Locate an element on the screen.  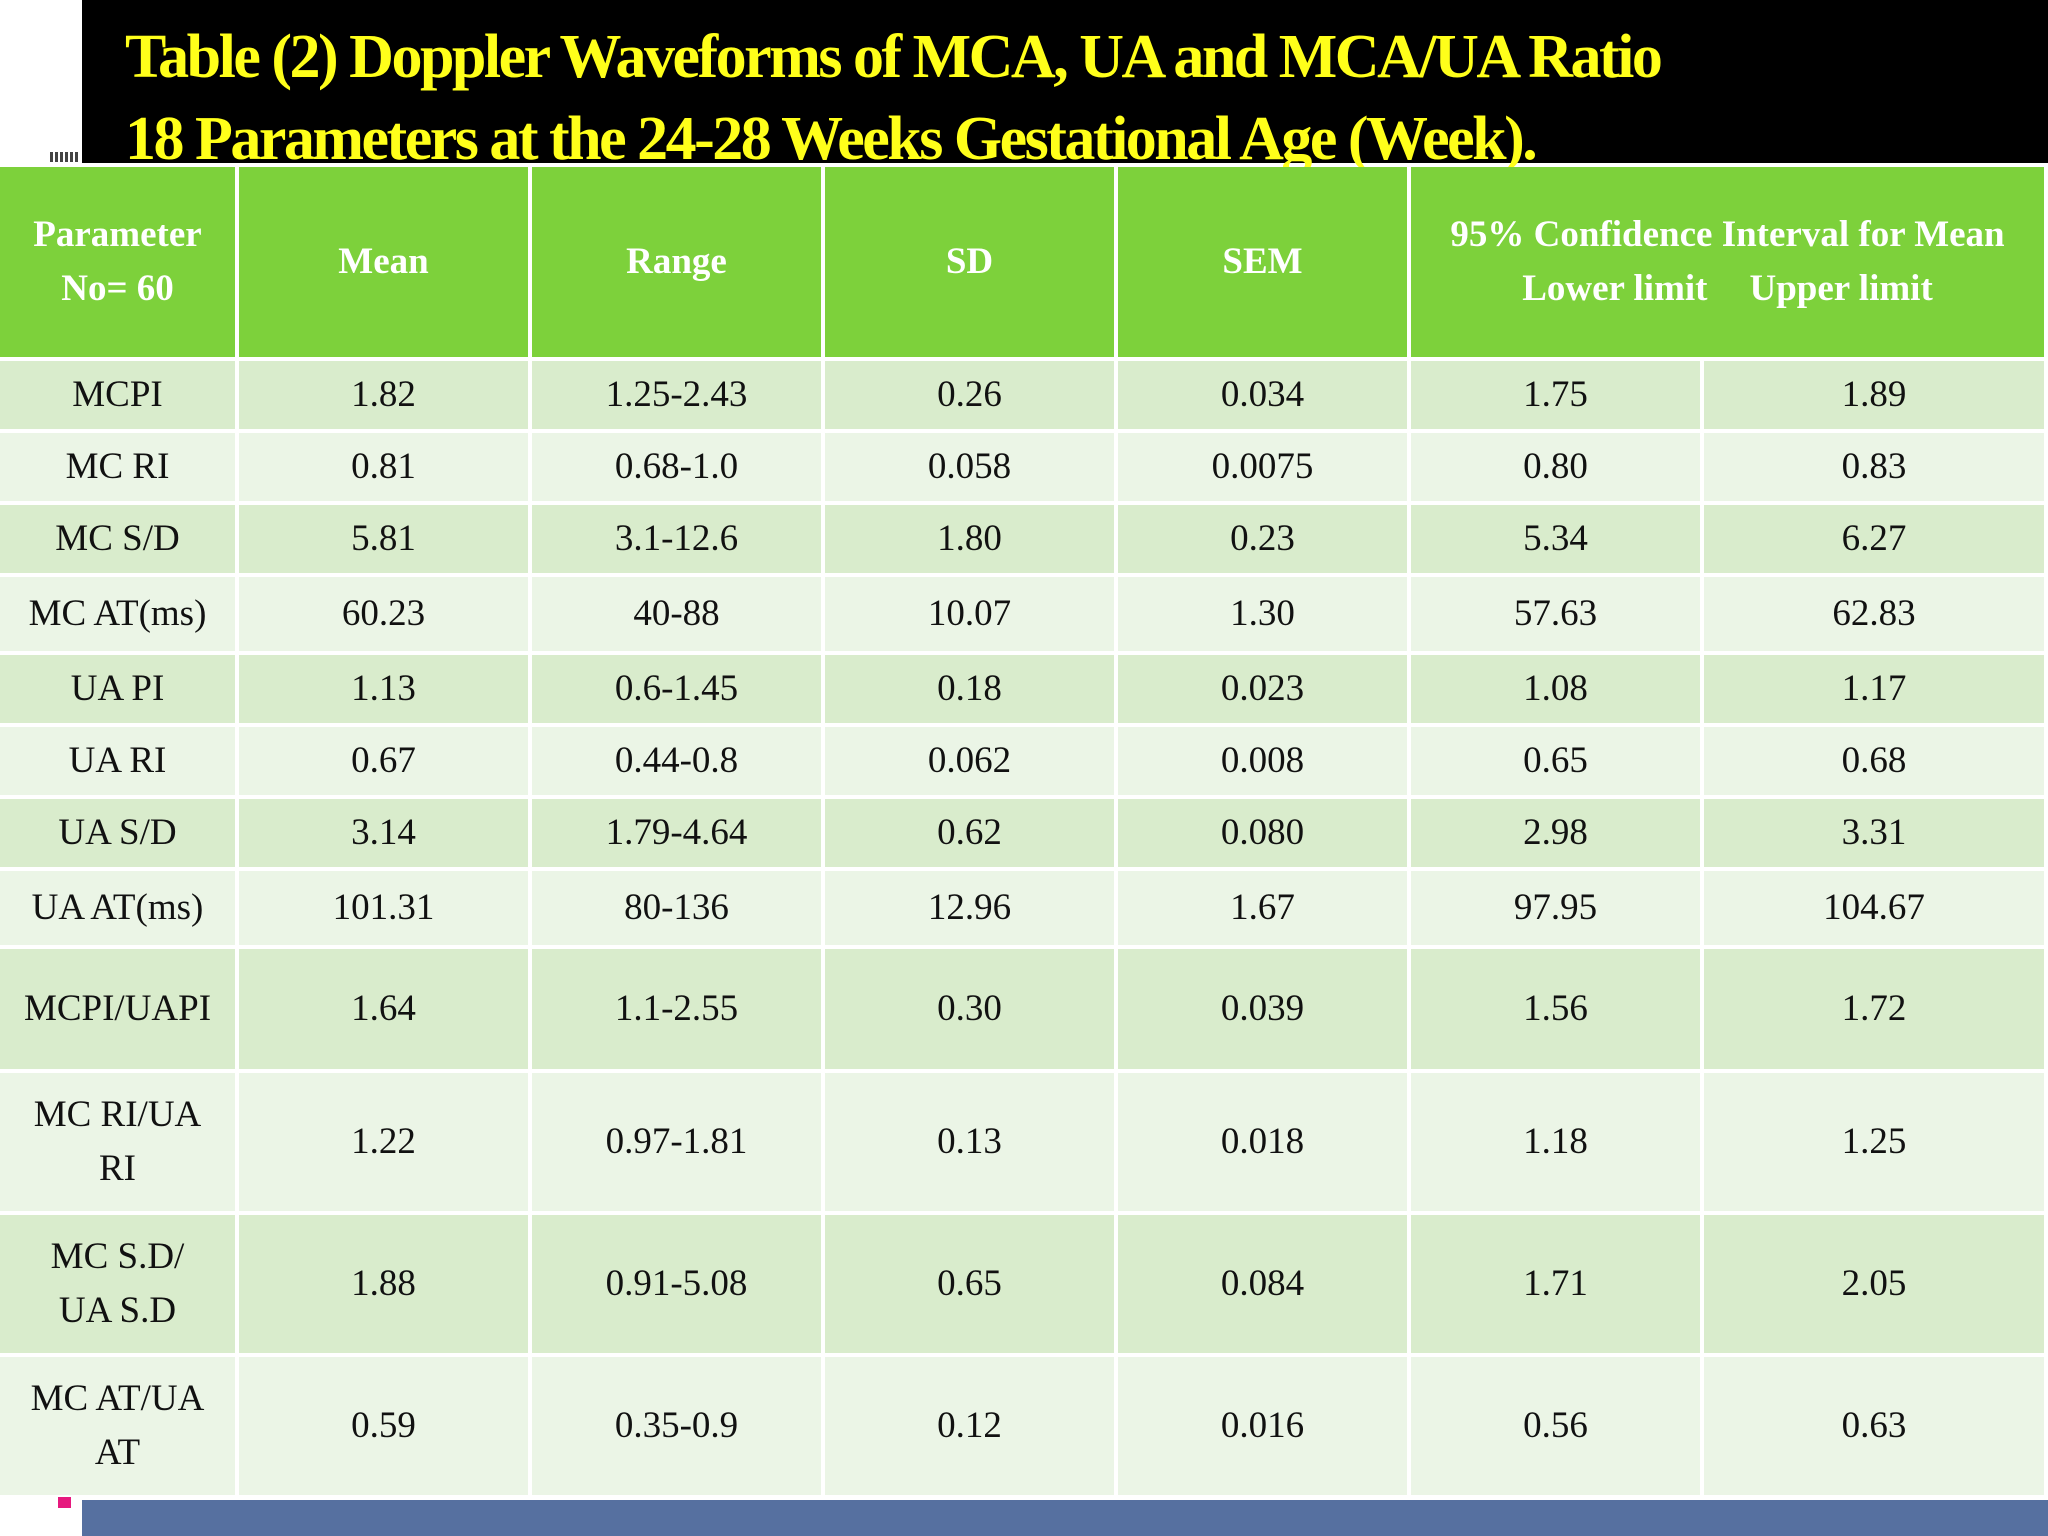
cell-mean: 1.13 is located at coordinates (383, 689).